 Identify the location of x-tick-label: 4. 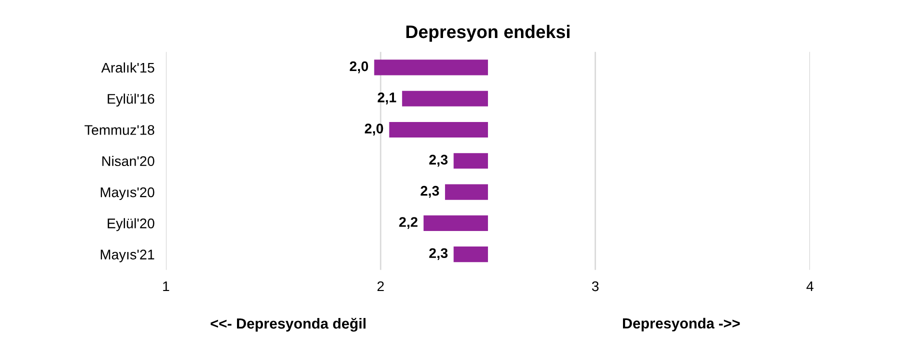
(810, 287).